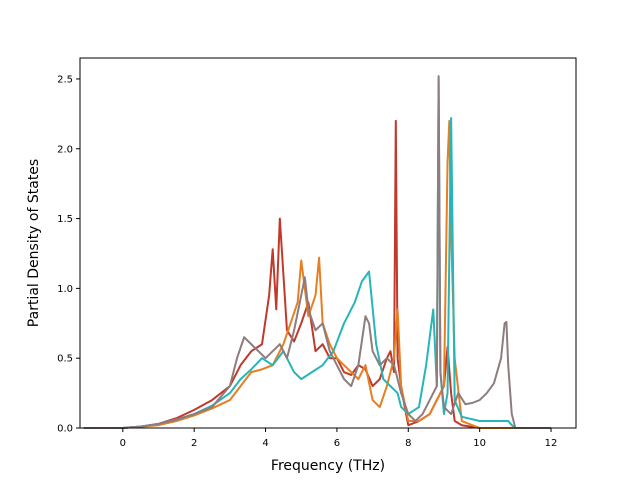  Describe the element at coordinates (408, 443) in the screenshot. I see `x-tick-label: 8` at that location.